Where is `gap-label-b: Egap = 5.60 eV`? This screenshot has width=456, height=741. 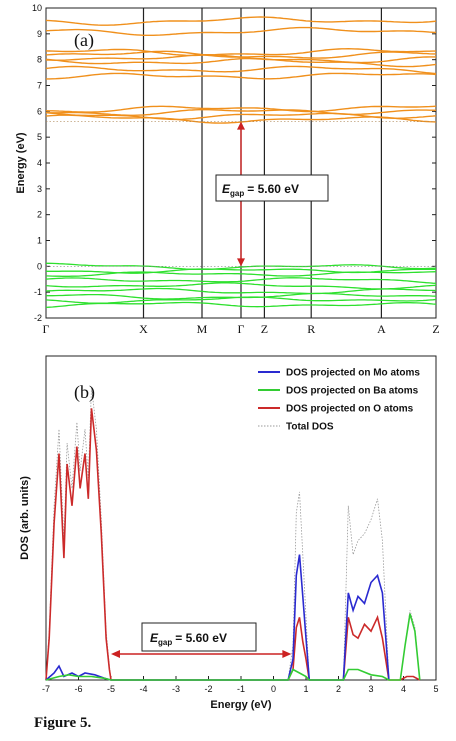
gap-label-b: Egap = 5.60 eV is located at coordinates (188, 639).